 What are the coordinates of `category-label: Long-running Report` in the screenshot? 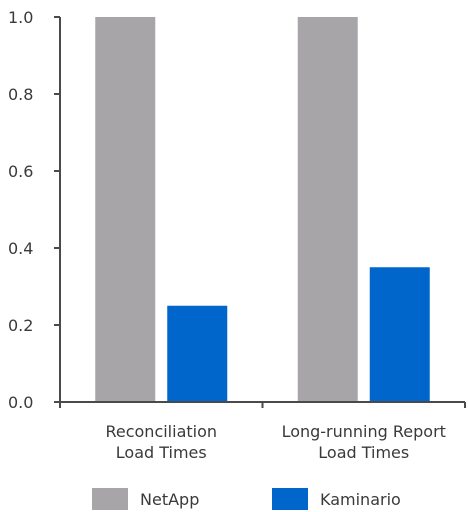 It's located at (364, 431).